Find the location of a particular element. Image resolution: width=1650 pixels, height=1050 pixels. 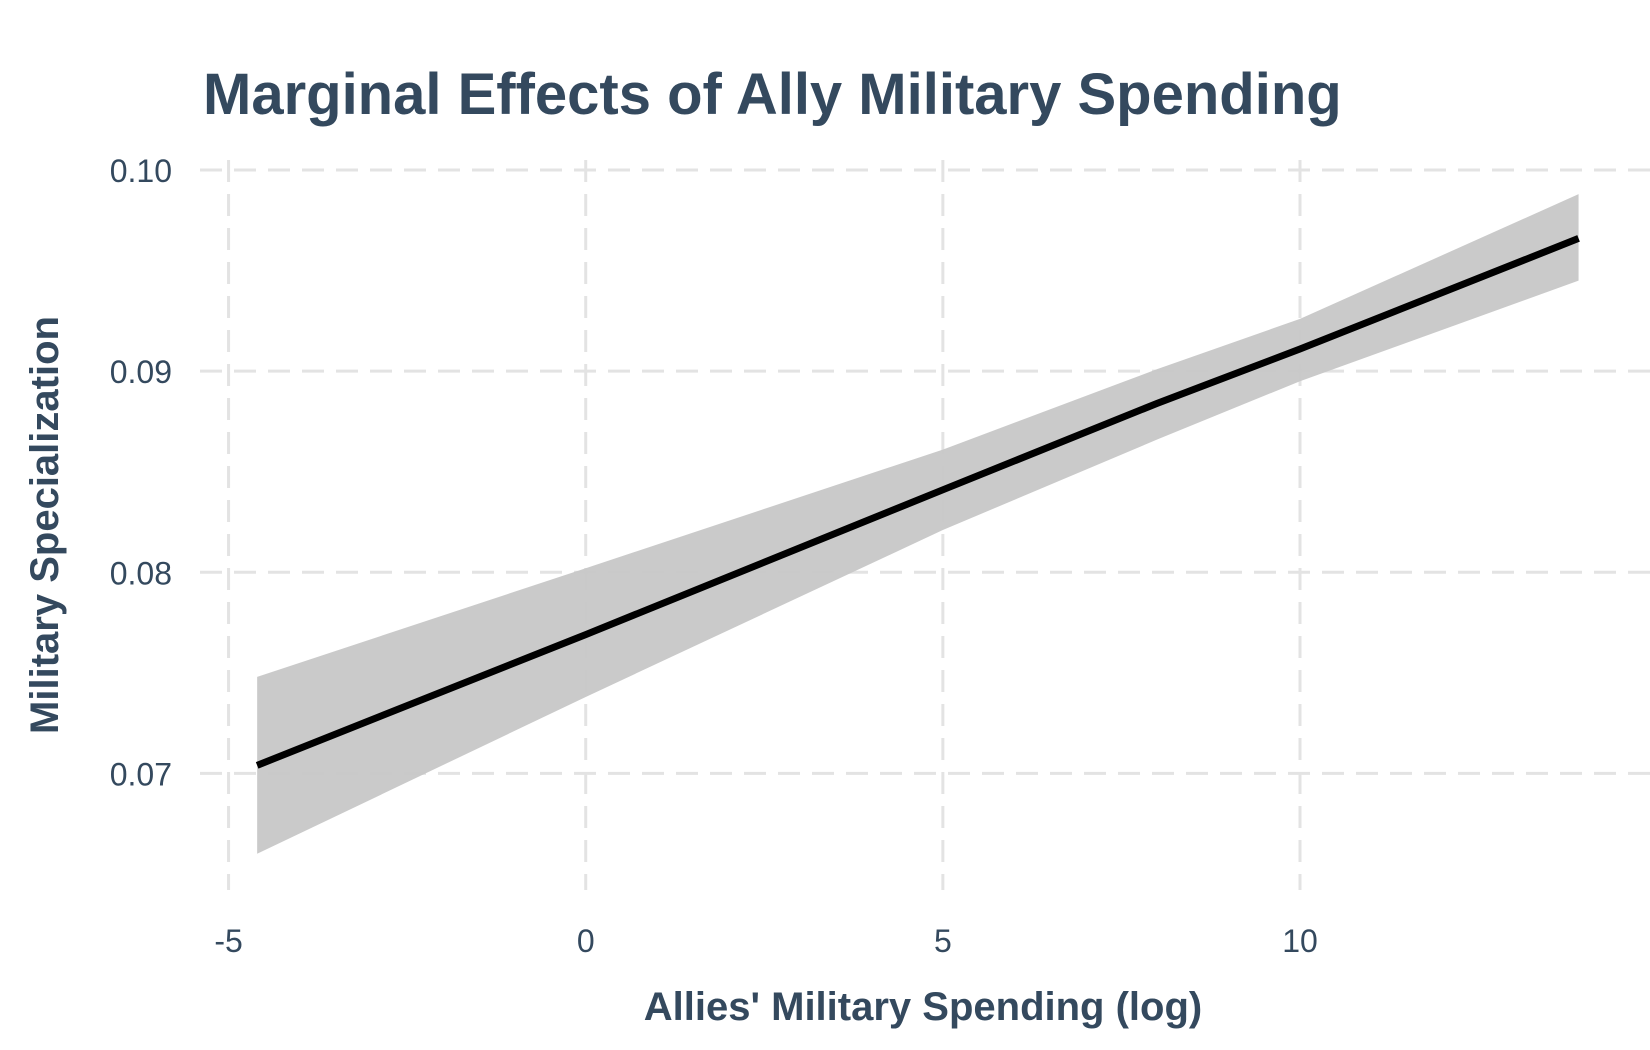

x-tick-label: -5 is located at coordinates (228, 941).